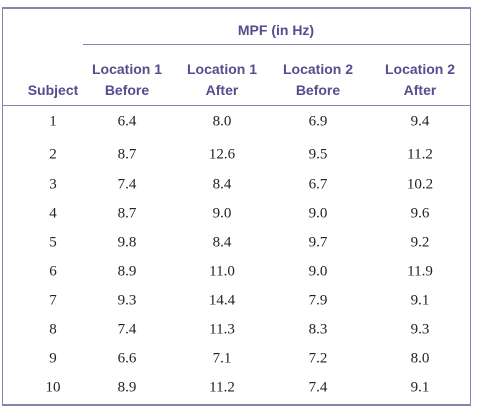 The image size is (478, 413). I want to click on subject-cell: 2, so click(53, 154).